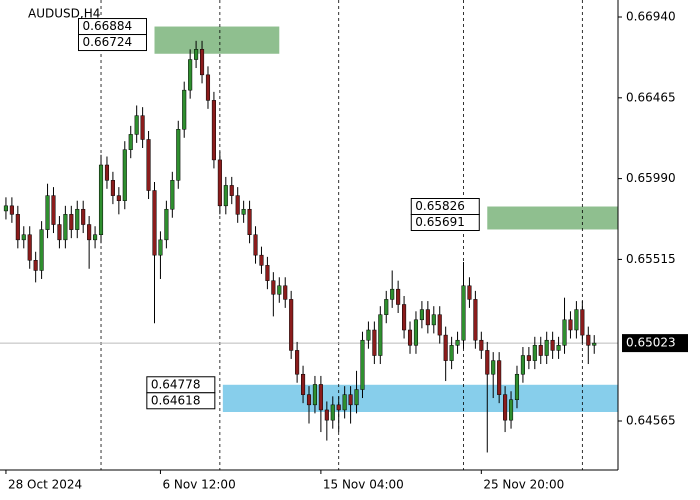 The height and width of the screenshot is (500, 700). I want to click on price-label: 0.64618, so click(176, 400).